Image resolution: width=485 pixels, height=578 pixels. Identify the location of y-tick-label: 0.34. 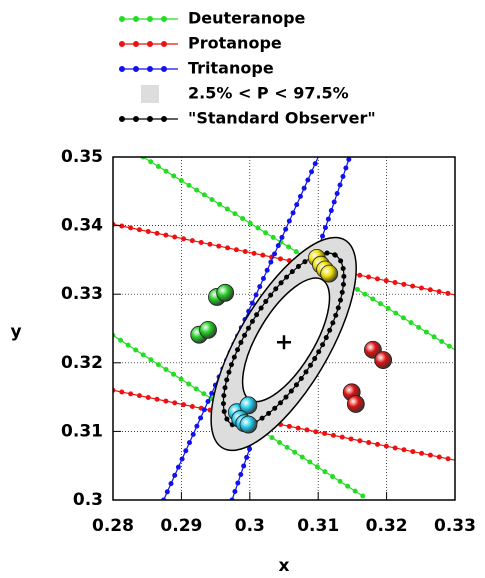
(82, 226).